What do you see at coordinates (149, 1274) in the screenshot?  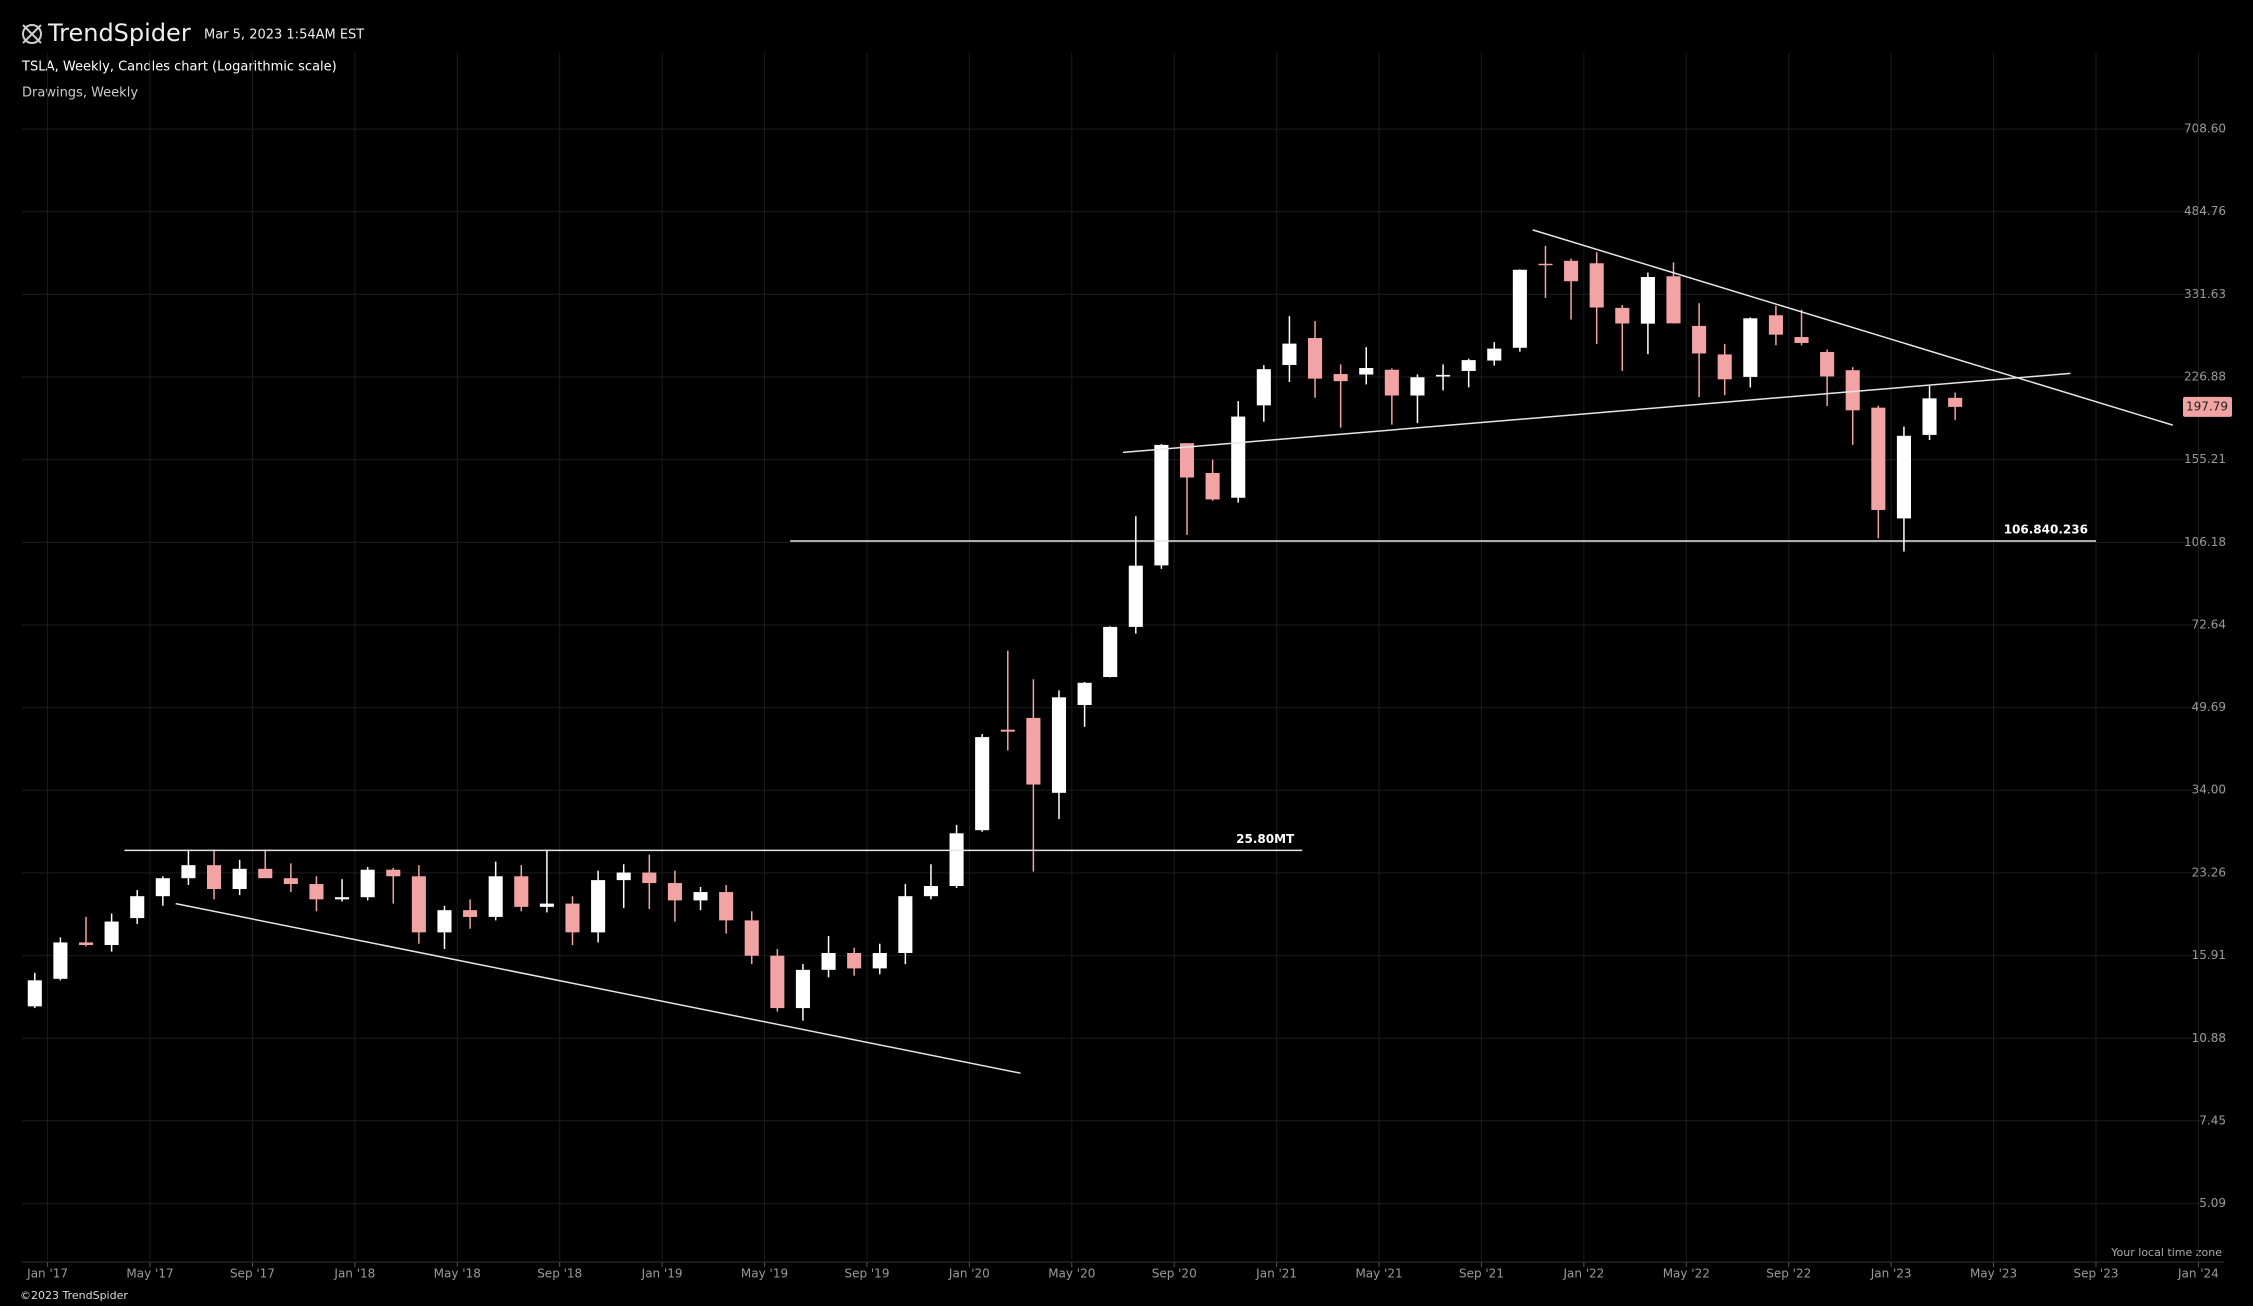 I see `x-tick-label: May '17` at bounding box center [149, 1274].